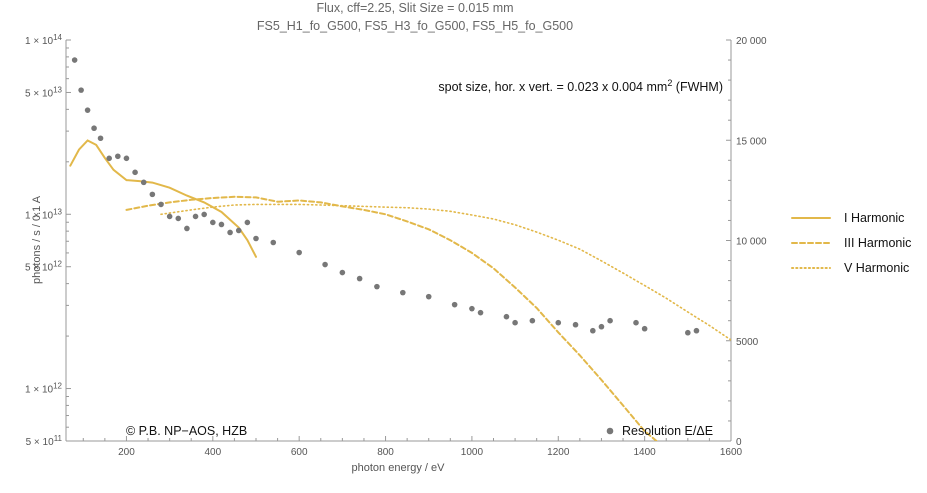  I want to click on legend: I Harmonic III Harmonic V Harmonic, so click(851, 243).